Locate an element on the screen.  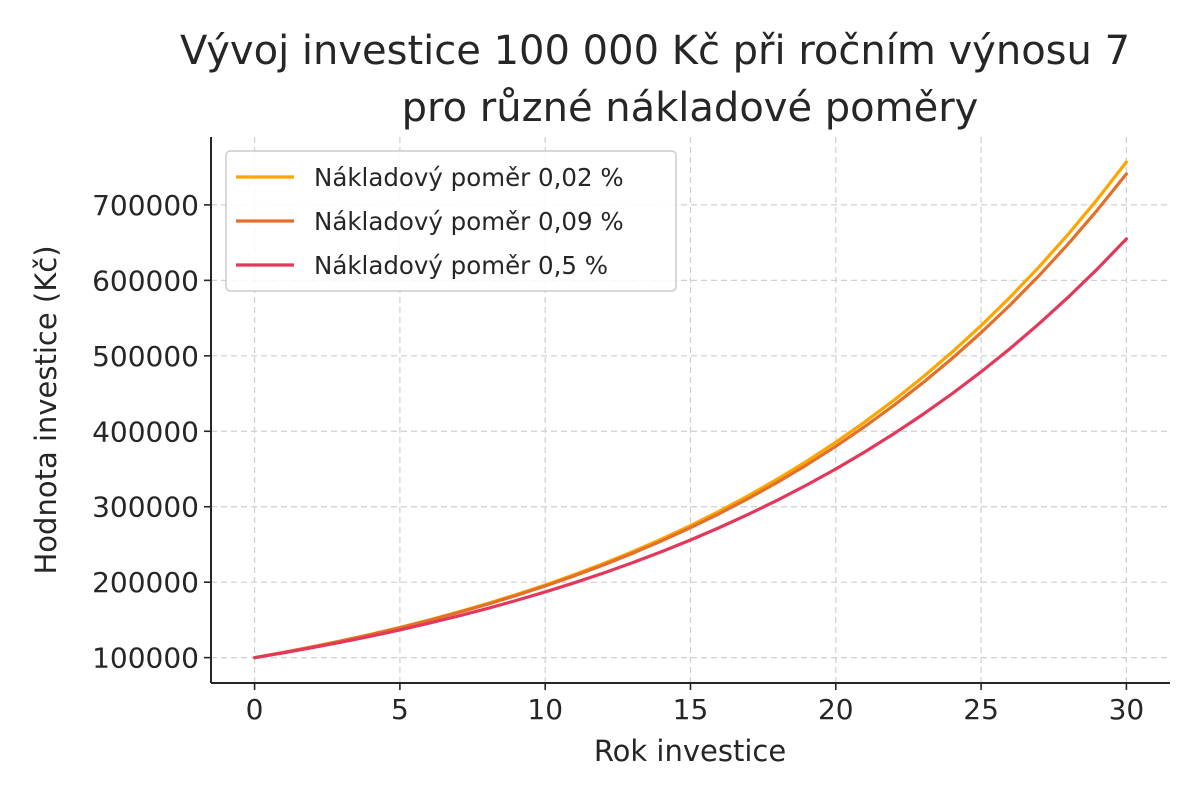
x-axis-label: Rok investice is located at coordinates (690, 751).